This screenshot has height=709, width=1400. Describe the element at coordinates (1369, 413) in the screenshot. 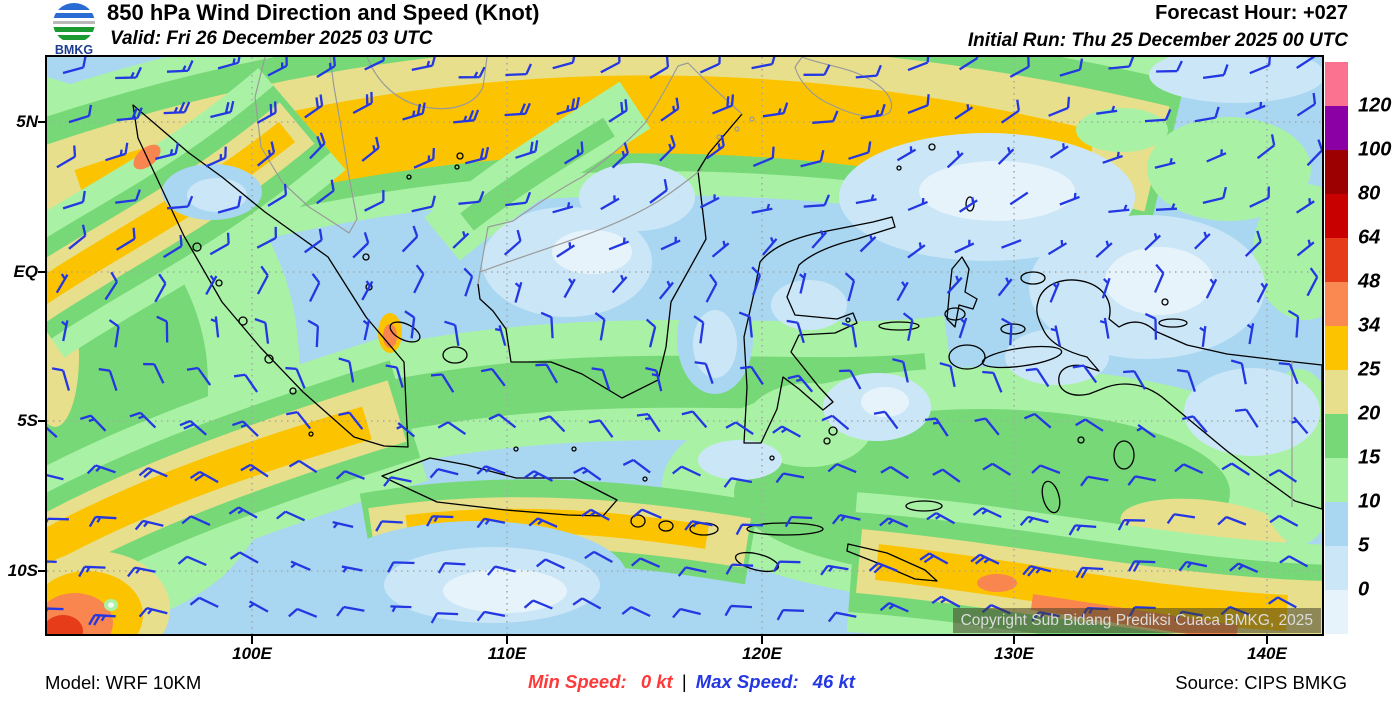

I see `legend-boundary-label: 20` at that location.